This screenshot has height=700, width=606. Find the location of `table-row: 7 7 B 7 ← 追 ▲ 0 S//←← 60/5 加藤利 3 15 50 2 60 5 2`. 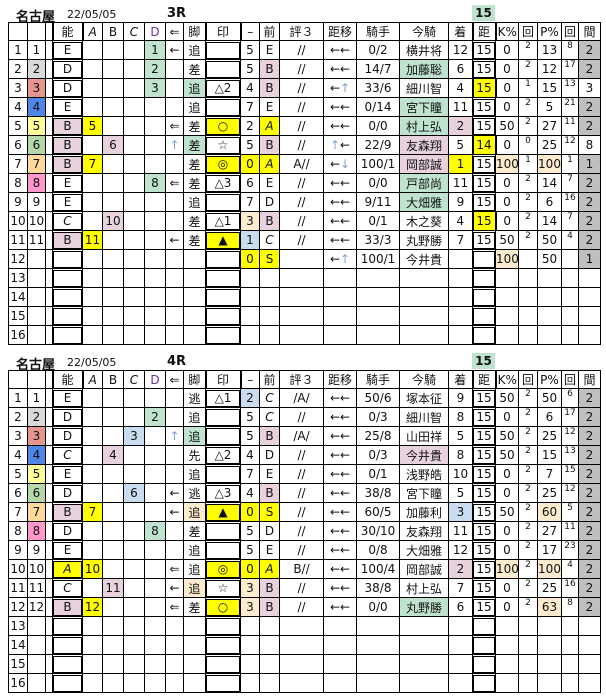

table-row: 7 7 B 7 ← 追 ▲ 0 S//←← 60/5 加藤利 3 15 50 2 60 5 2 is located at coordinates (304, 512).